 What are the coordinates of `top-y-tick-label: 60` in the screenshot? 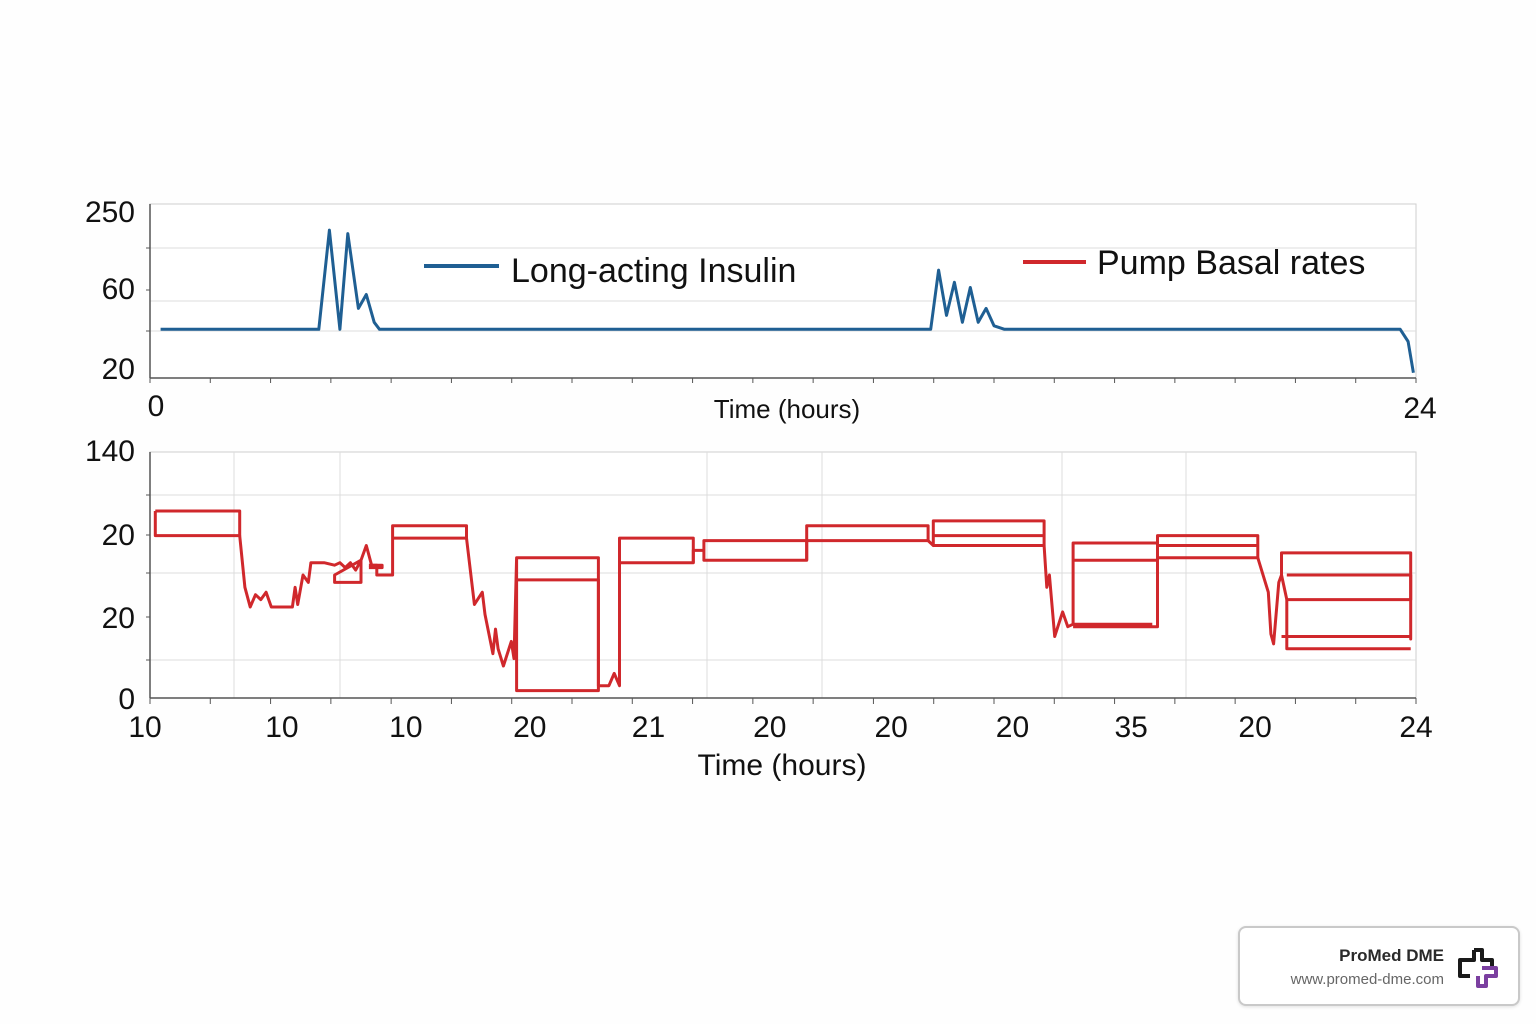 It's located at (118, 289).